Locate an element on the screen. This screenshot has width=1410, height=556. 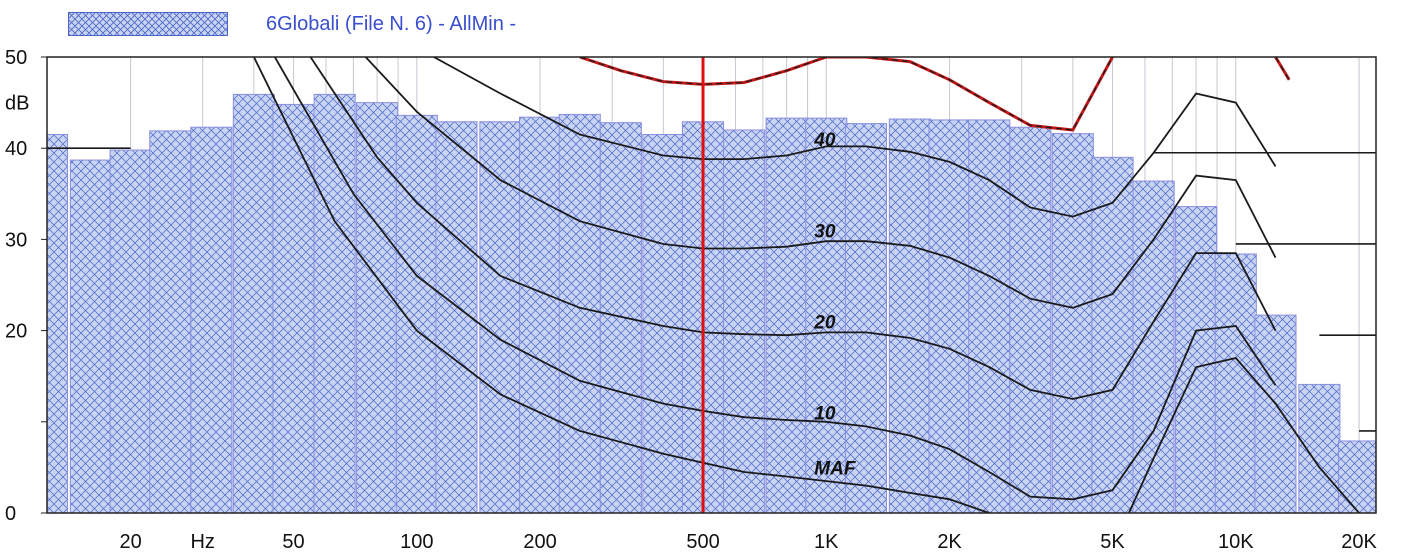
x-tick-label: 20K is located at coordinates (1359, 542).